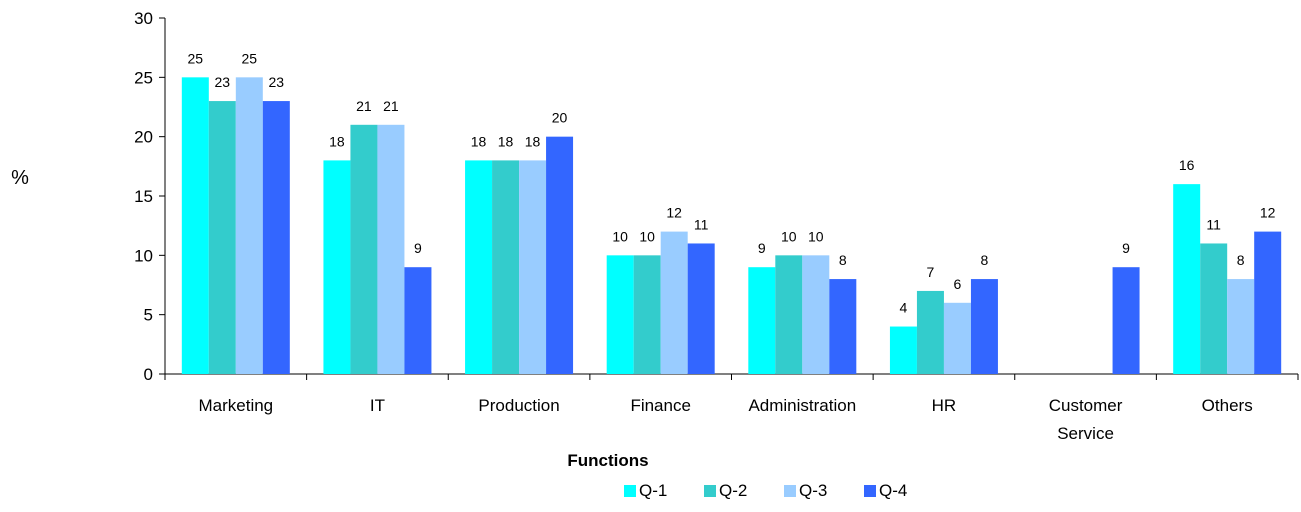 The image size is (1301, 512). Describe the element at coordinates (607, 460) in the screenshot. I see `x-axis-label: Functions` at that location.